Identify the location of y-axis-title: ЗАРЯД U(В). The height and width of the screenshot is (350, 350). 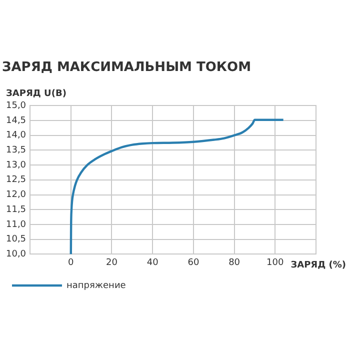
(36, 93).